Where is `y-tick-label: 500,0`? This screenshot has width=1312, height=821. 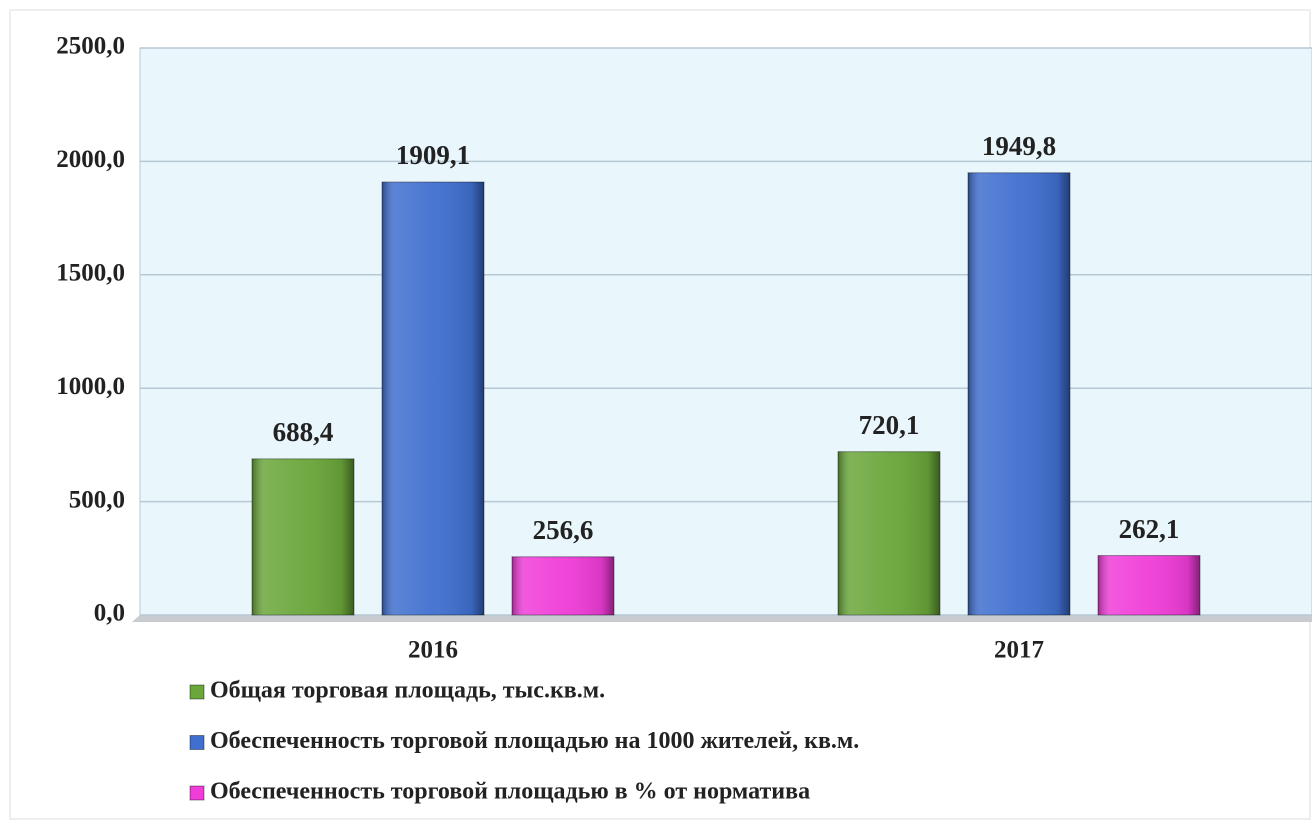
y-tick-label: 500,0 is located at coordinates (97, 499).